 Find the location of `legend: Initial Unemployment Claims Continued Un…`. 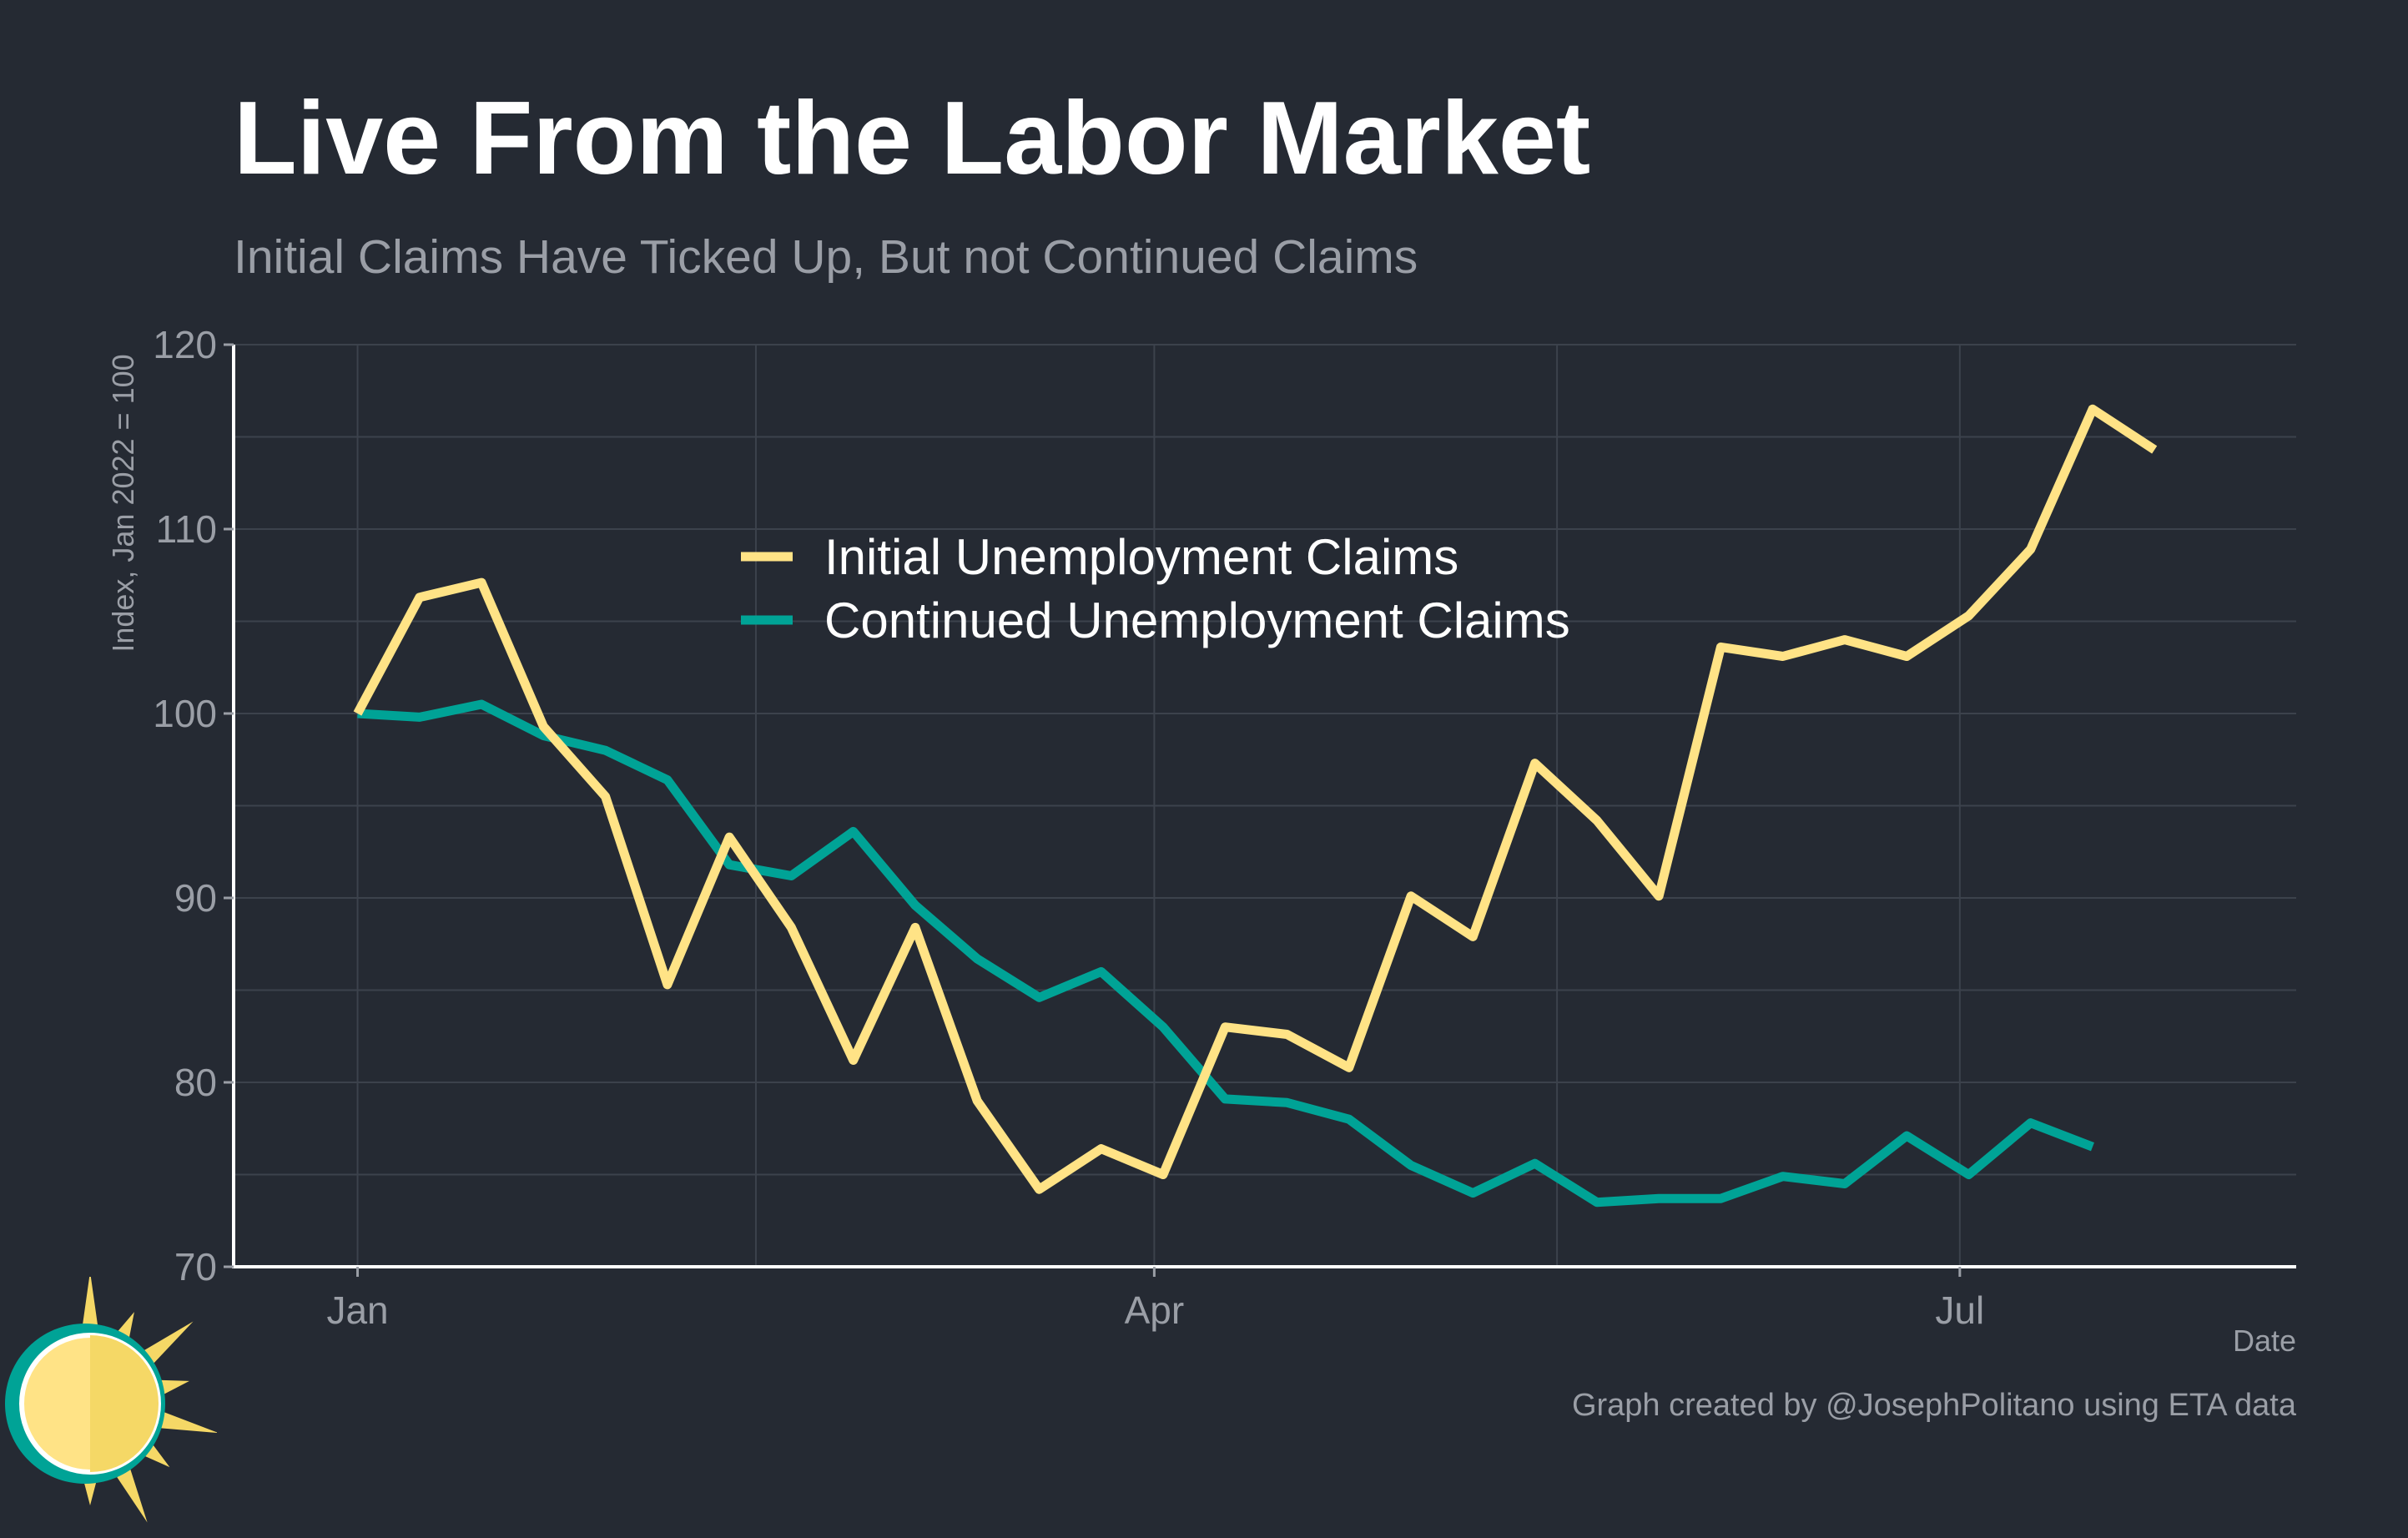

legend: Initial Unemployment Claims Continued Un… is located at coordinates (1155, 588).